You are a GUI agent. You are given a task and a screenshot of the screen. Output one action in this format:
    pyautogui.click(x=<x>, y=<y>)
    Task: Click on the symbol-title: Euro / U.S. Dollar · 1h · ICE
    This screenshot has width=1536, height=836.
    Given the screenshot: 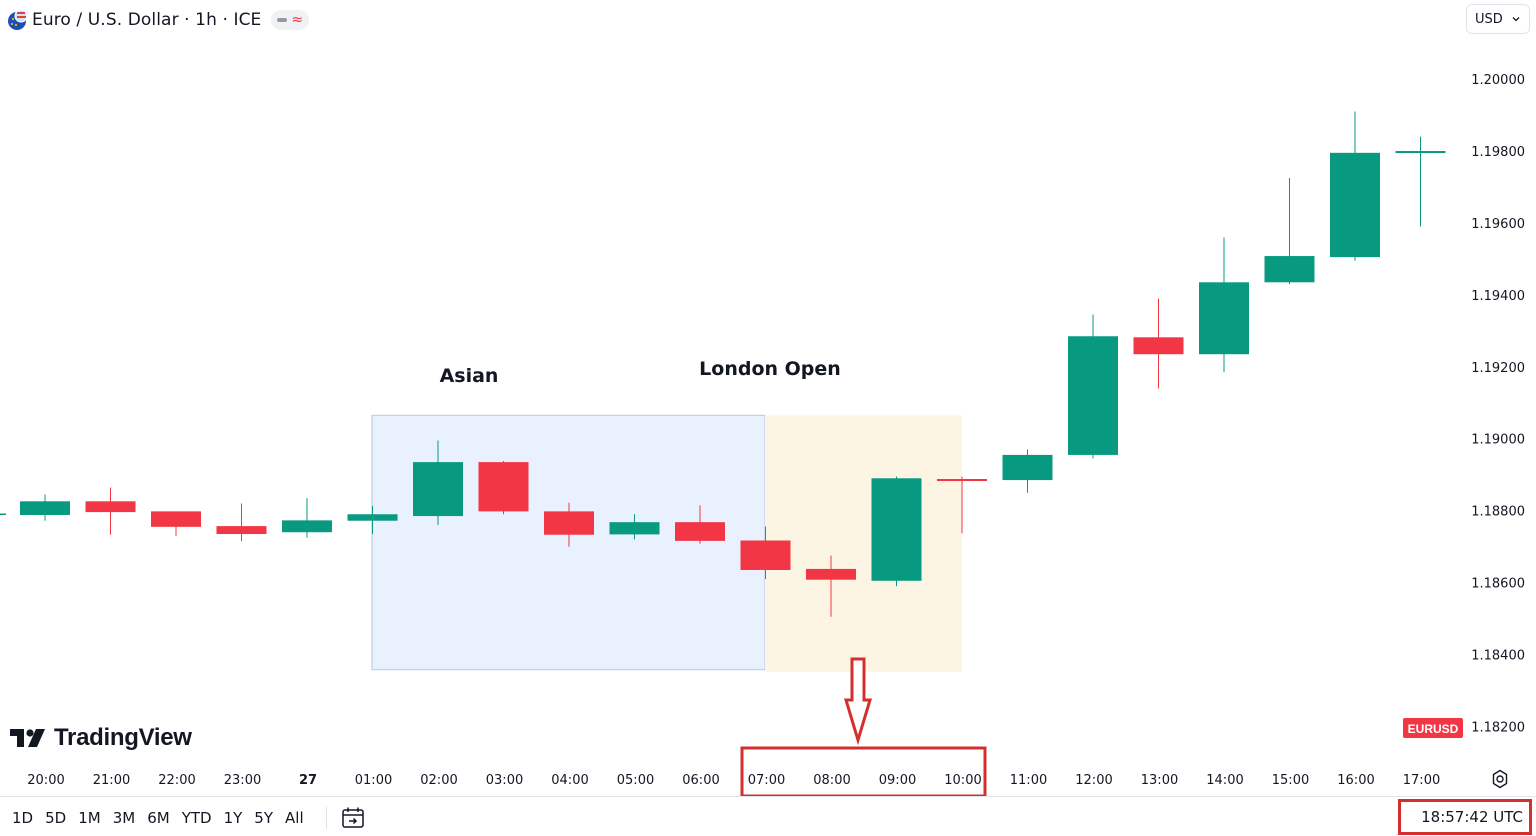 What is the action you would take?
    pyautogui.click(x=147, y=20)
    